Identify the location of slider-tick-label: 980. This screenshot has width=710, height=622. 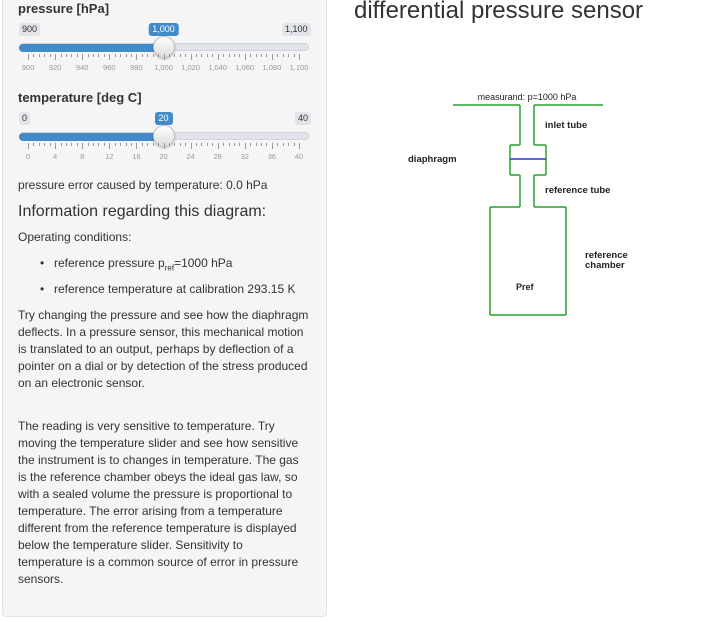
(136, 67).